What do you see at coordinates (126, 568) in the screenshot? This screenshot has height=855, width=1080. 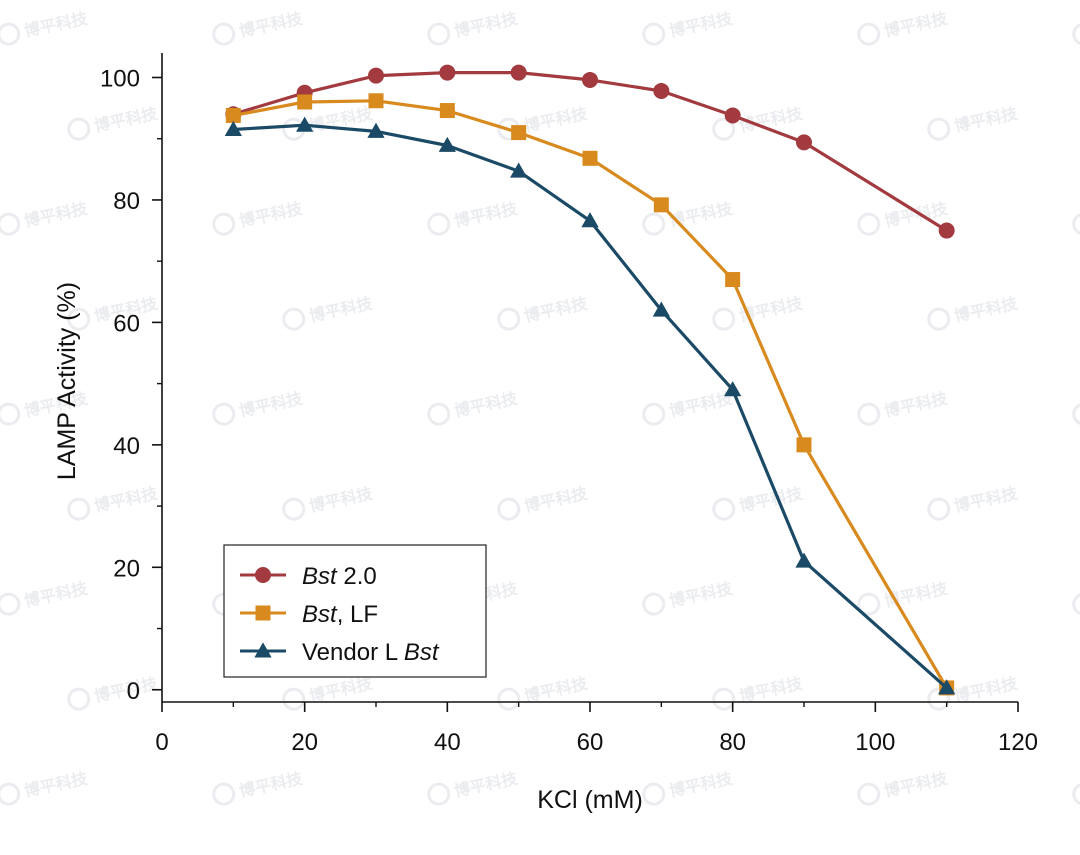 I see `y-tick-label: 20` at bounding box center [126, 568].